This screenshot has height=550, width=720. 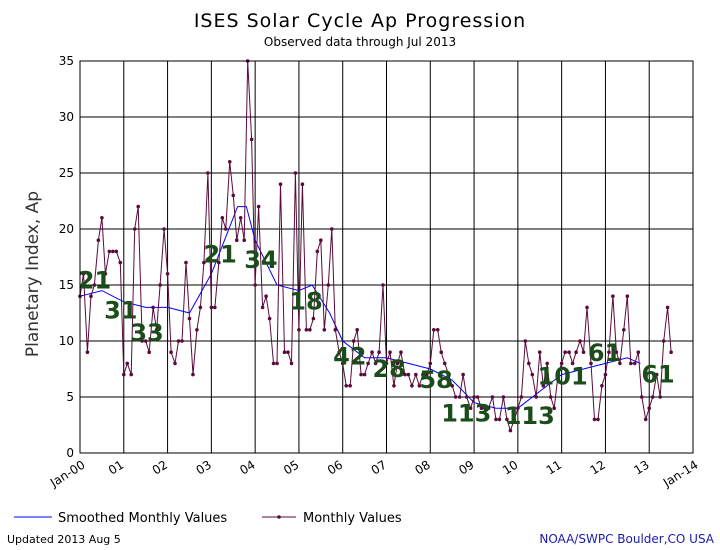 What do you see at coordinates (388, 369) in the screenshot?
I see `cycle-annotation: 28` at bounding box center [388, 369].